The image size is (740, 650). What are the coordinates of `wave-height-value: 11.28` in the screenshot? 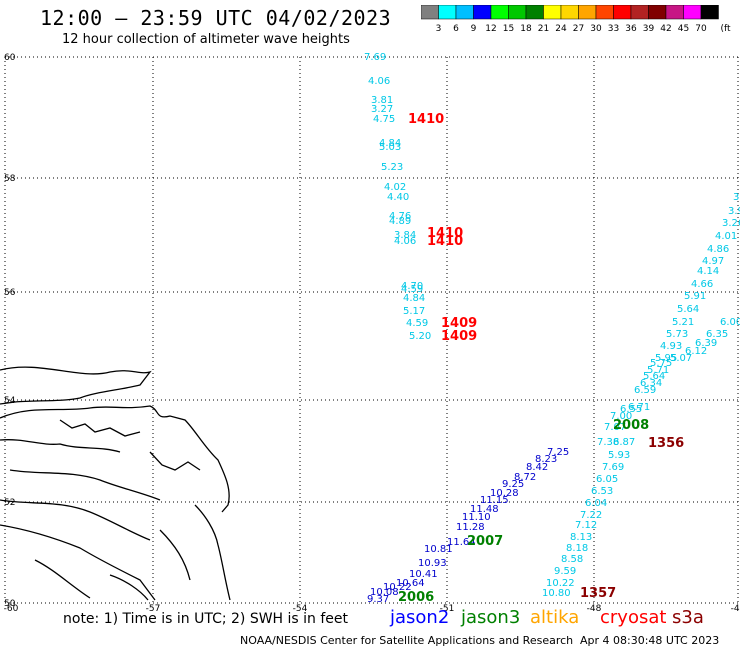 It's located at (470, 527).